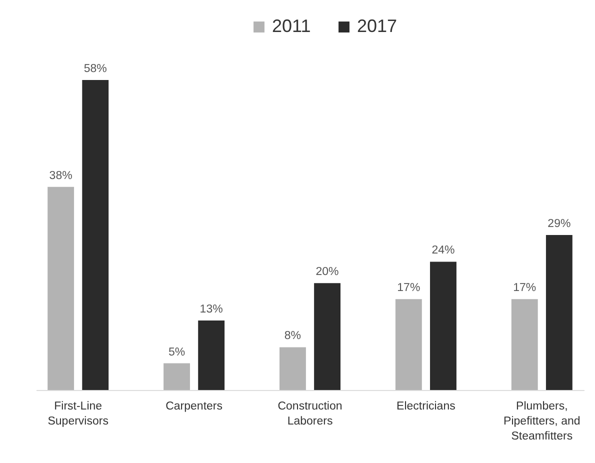 The image size is (595, 463). I want to click on legend-label: 2017, so click(377, 26).